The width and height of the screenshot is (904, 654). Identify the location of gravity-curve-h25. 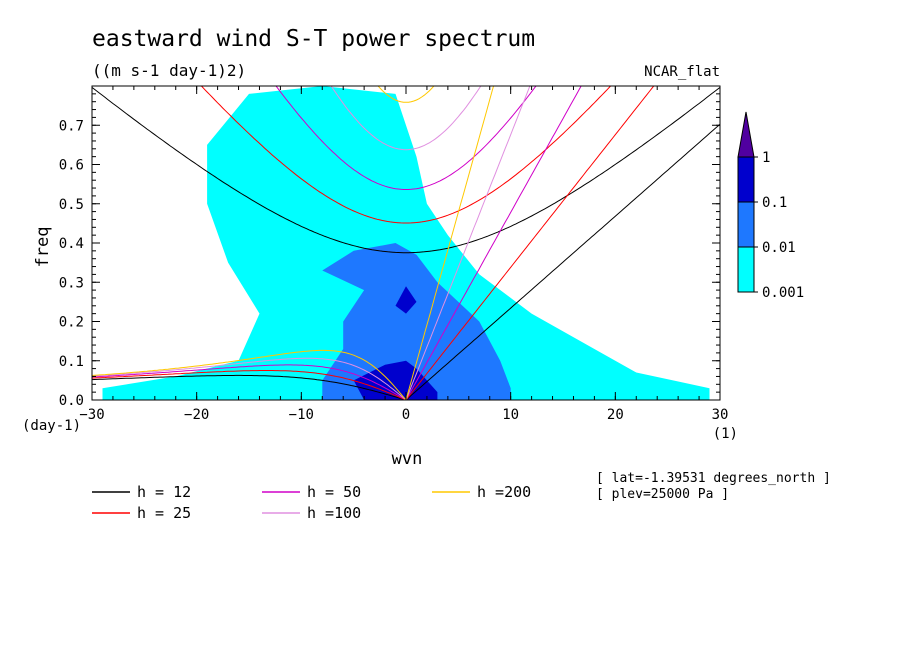
(406, 155).